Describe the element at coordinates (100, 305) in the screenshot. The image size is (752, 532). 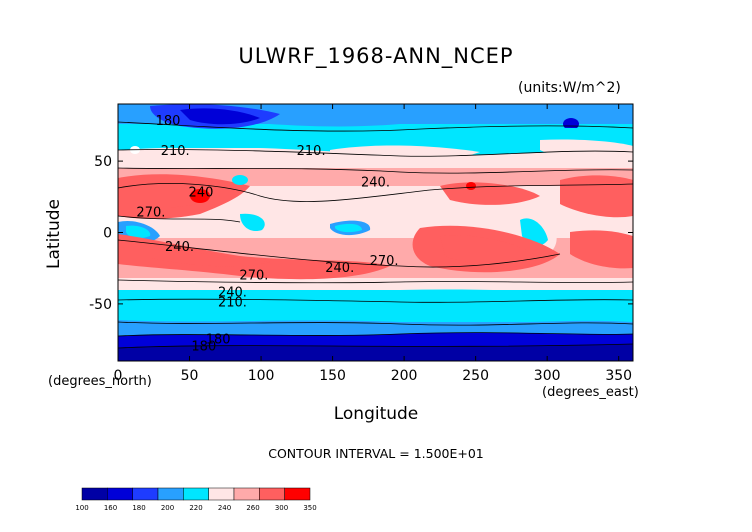
I see `y-tick-label: -50` at that location.